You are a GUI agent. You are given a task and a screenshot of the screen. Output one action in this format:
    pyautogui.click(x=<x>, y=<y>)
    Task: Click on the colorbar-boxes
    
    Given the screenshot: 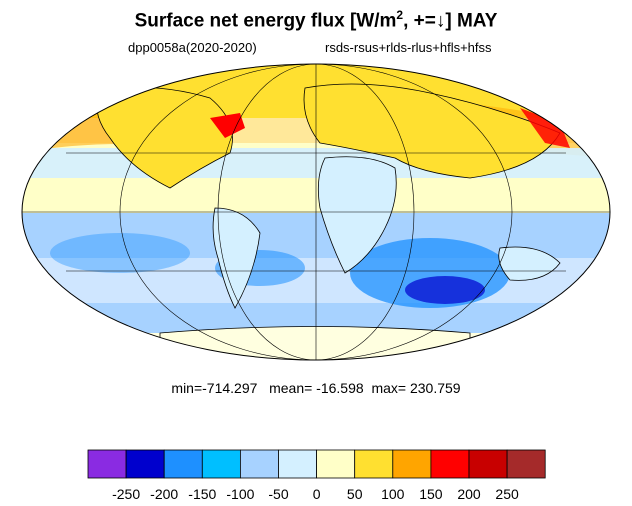 What is the action you would take?
    pyautogui.click(x=316, y=464)
    